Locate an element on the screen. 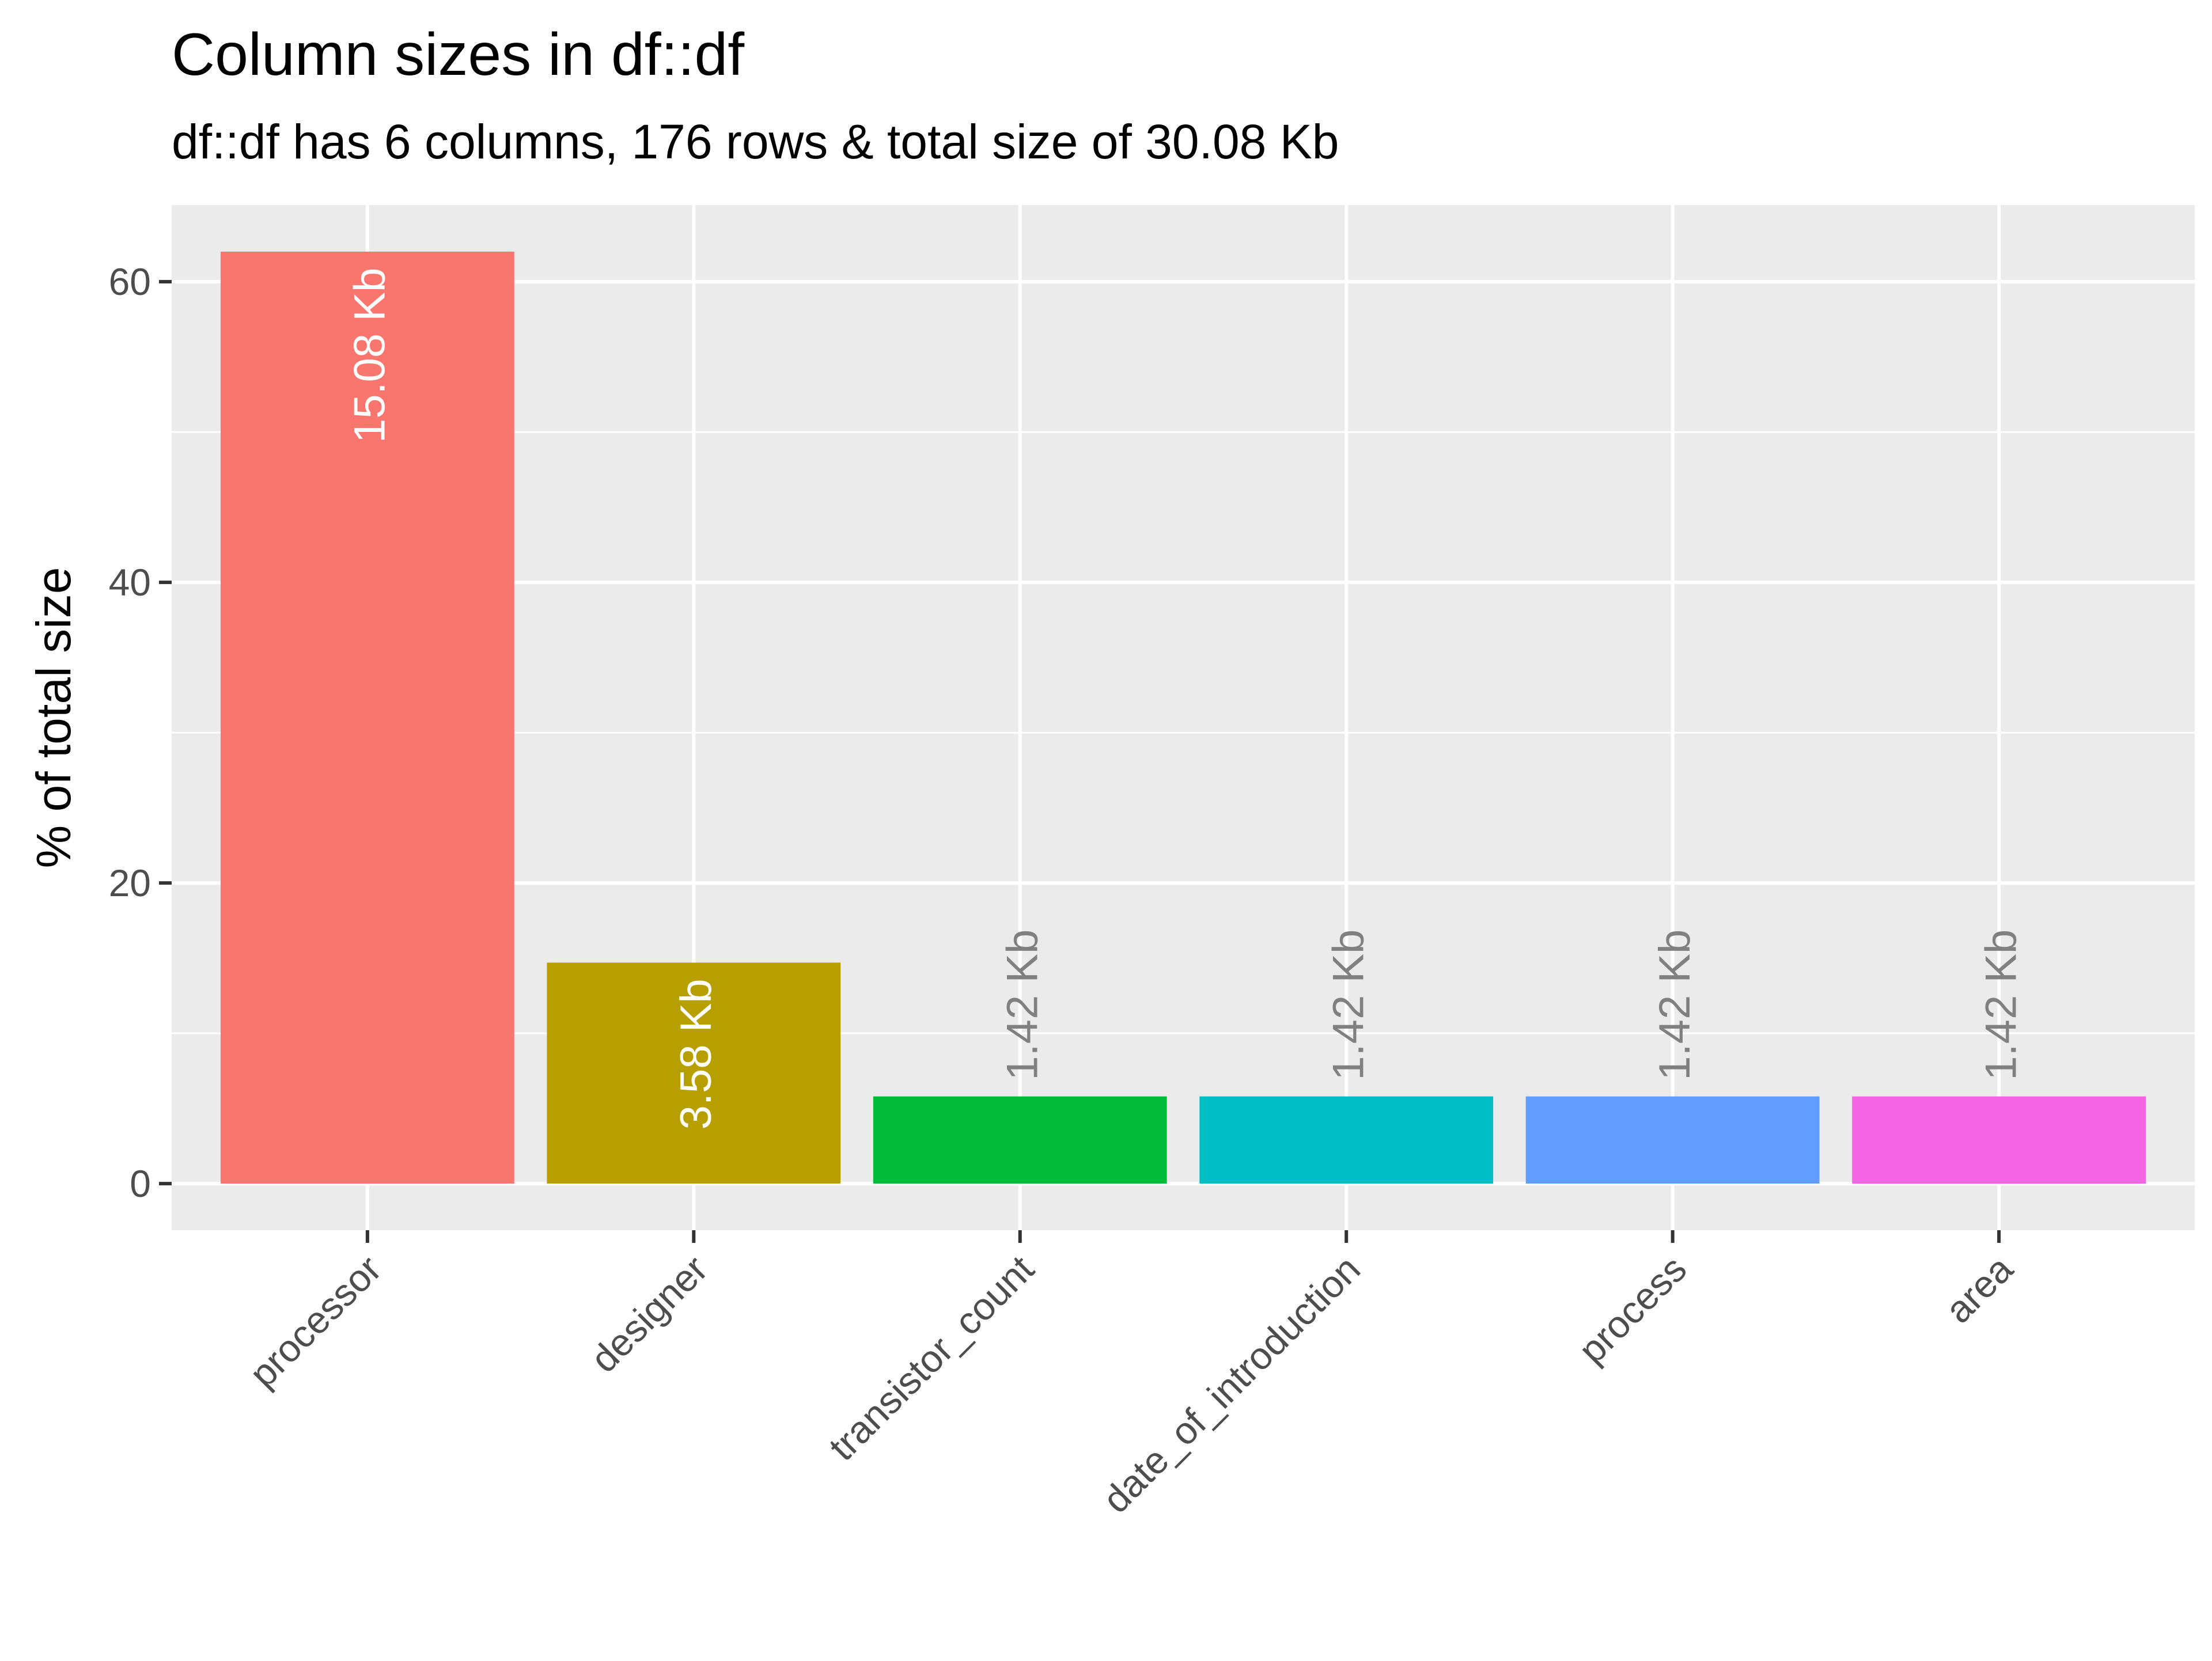 The height and width of the screenshot is (1661, 2212). chart-title: Column sizes in df::df is located at coordinates (458, 54).